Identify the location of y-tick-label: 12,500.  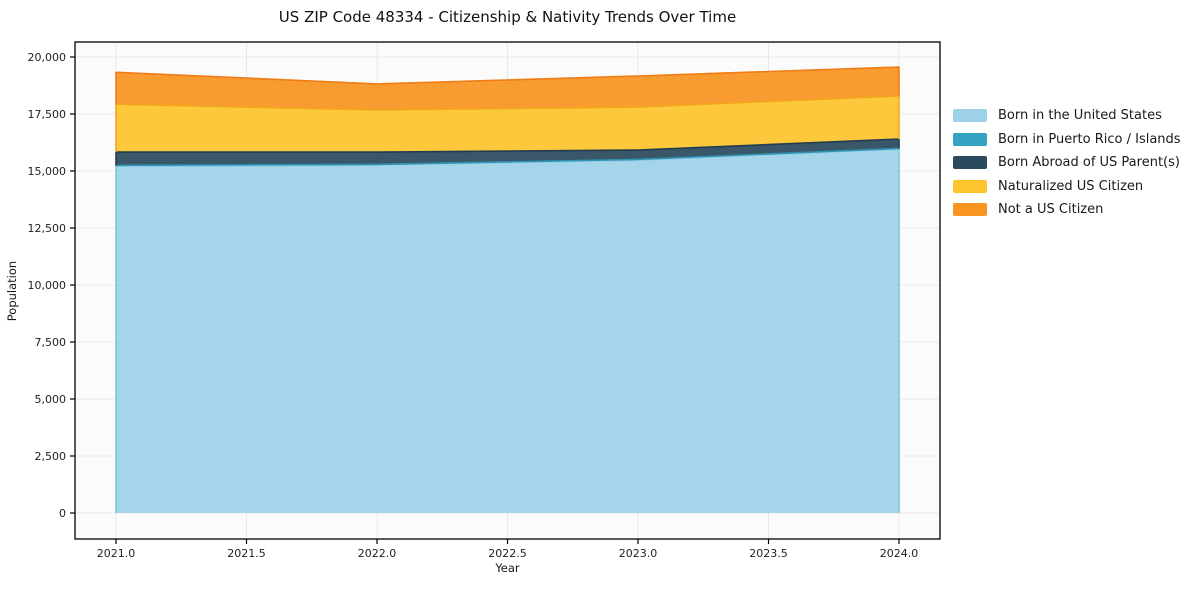
(47, 228).